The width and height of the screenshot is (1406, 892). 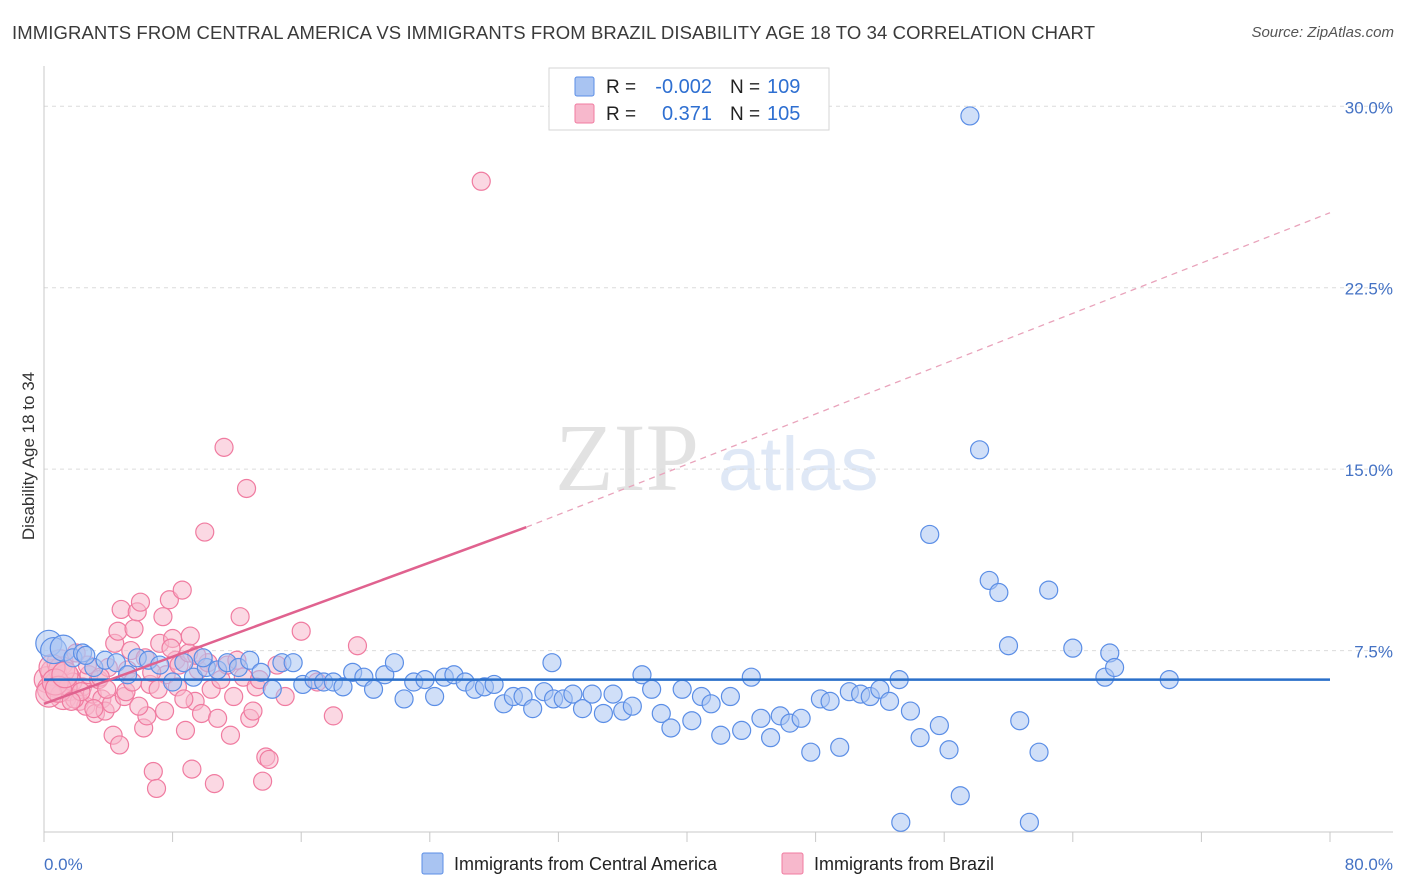 I want to click on stats-n-label-blue: N =, so click(x=745, y=87).